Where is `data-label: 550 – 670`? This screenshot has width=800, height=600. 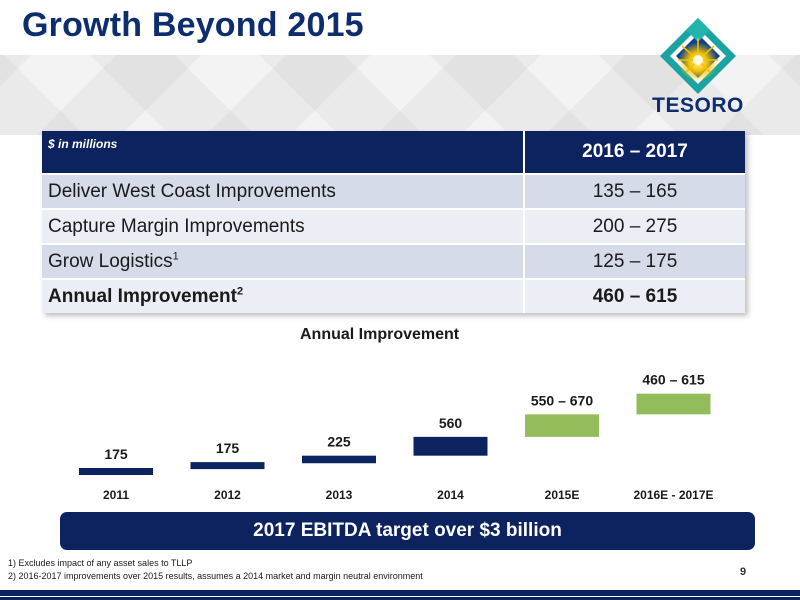
data-label: 550 – 670 is located at coordinates (562, 400).